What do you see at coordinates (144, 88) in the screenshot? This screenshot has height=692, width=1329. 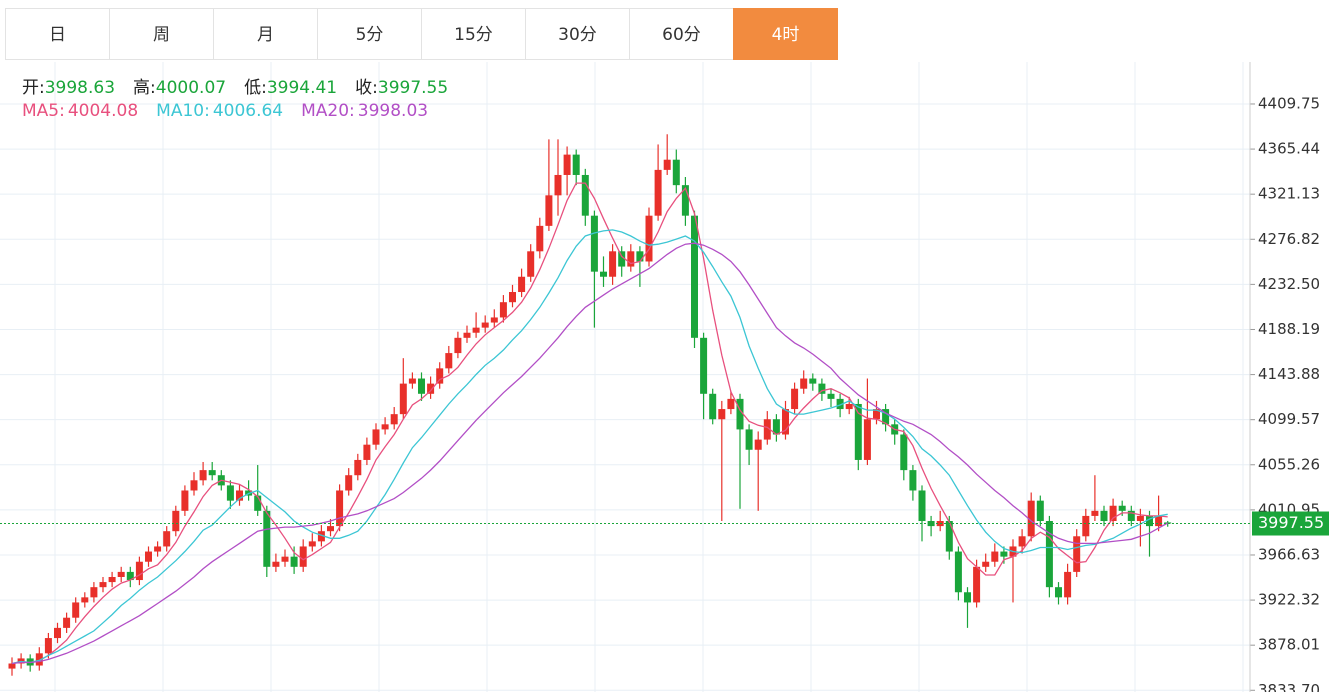 I see `info-label: 高:` at bounding box center [144, 88].